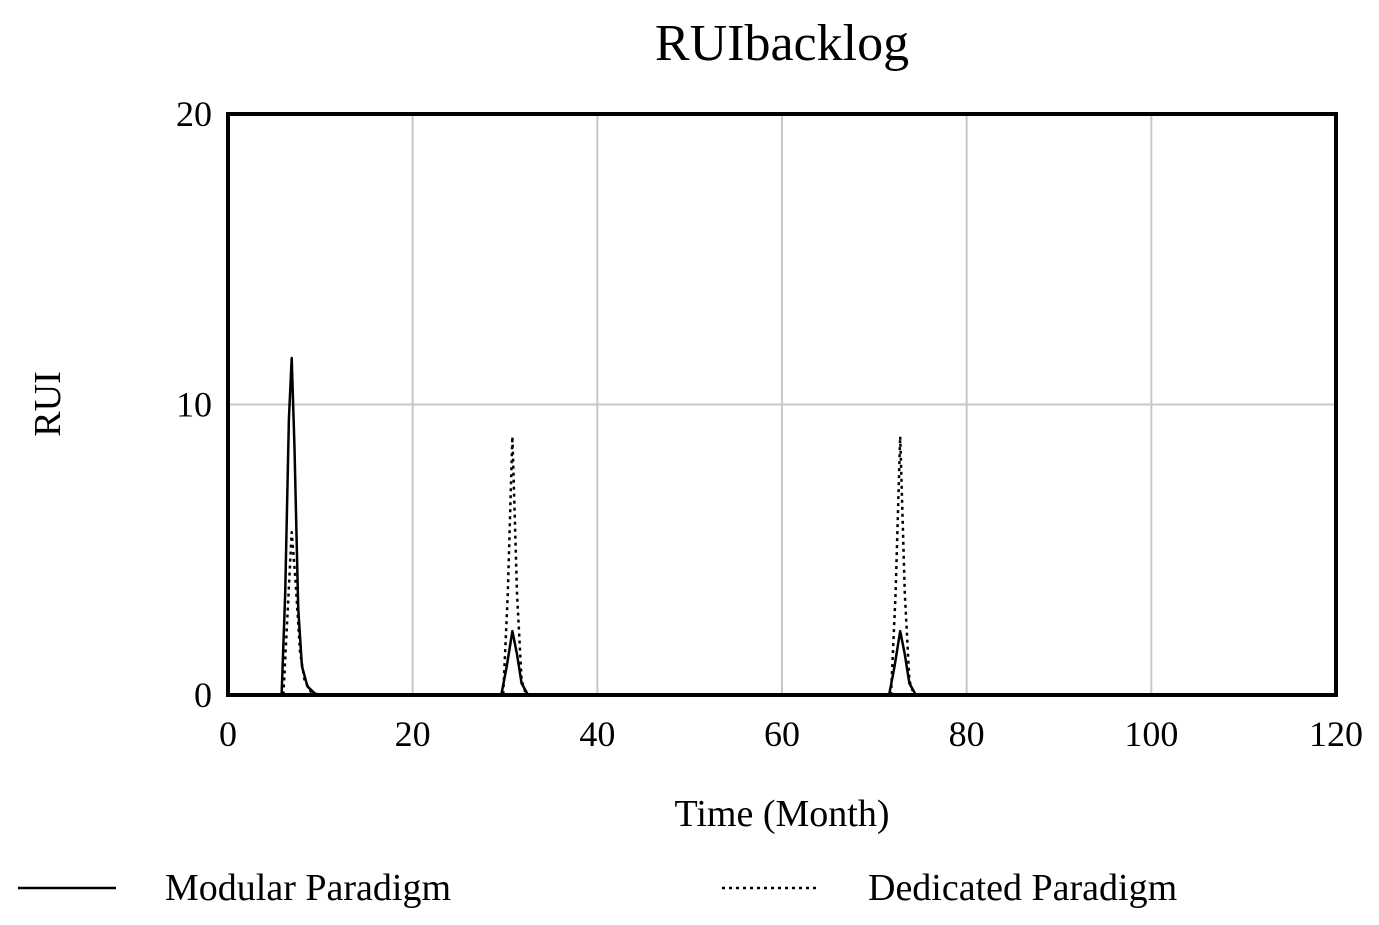  I want to click on y-axis-label: RUI, so click(48, 403).